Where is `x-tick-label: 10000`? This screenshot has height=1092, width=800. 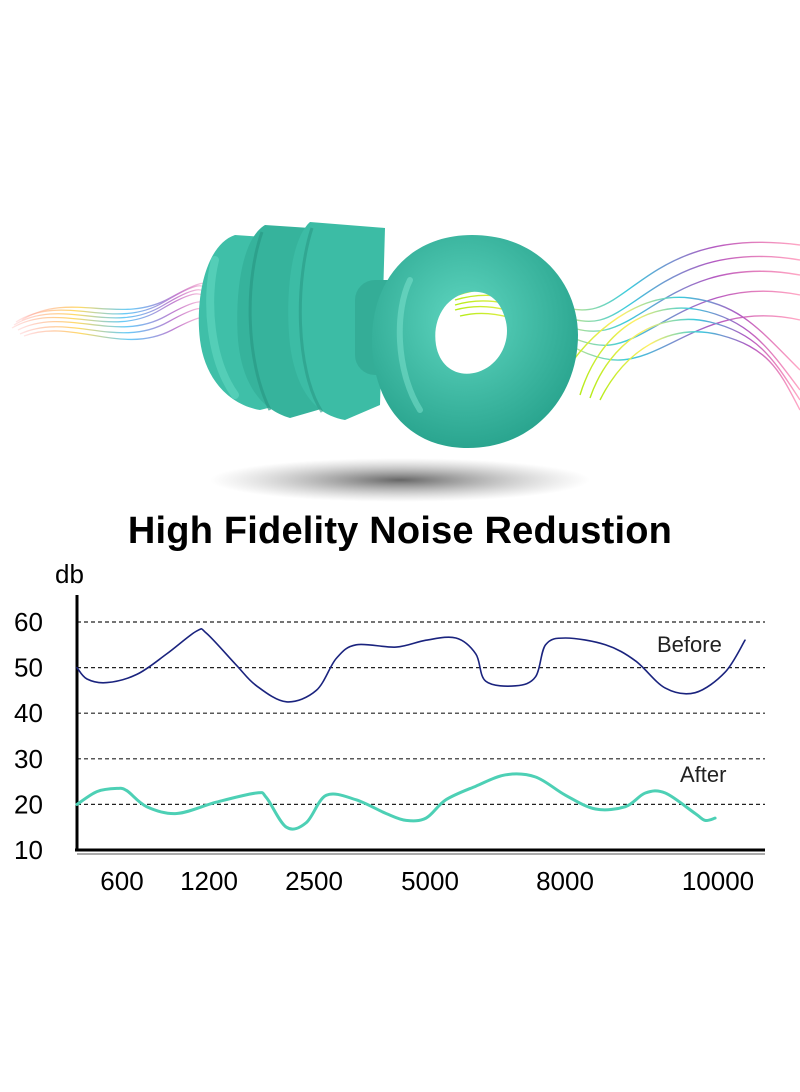
x-tick-label: 10000 is located at coordinates (718, 881).